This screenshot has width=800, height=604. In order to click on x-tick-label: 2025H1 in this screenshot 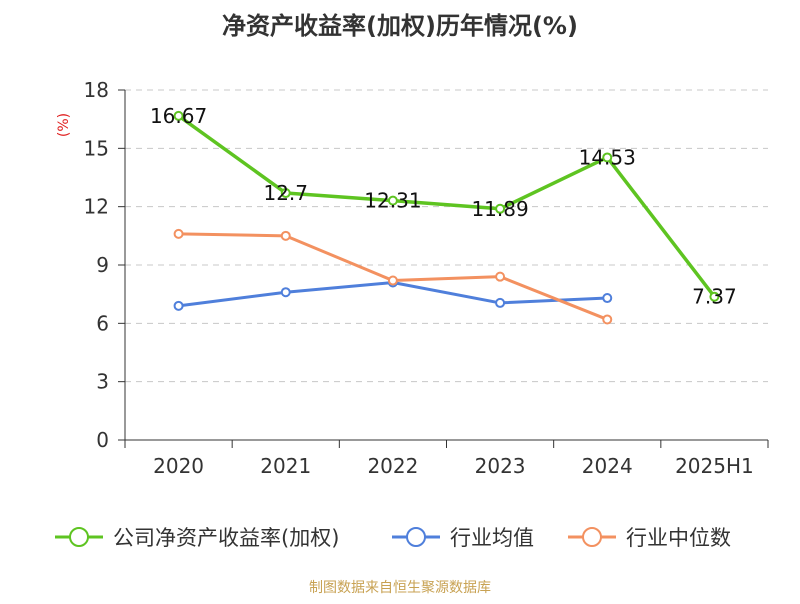, I will do `click(714, 466)`.